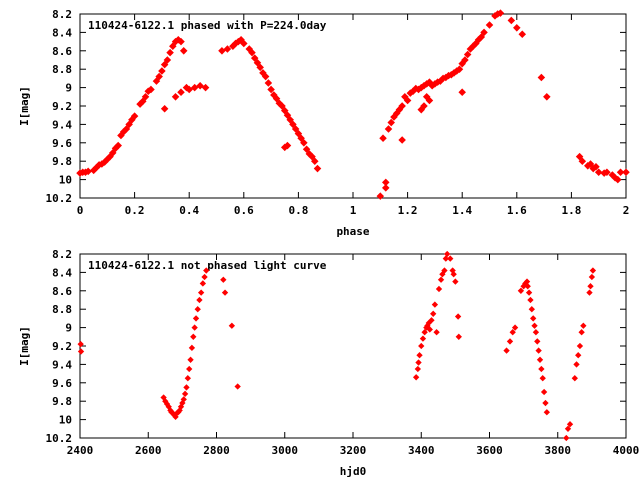  What do you see at coordinates (207, 25) in the screenshot?
I see `chart-title: 110424-6122.1 phased with P=224.0day` at bounding box center [207, 25].